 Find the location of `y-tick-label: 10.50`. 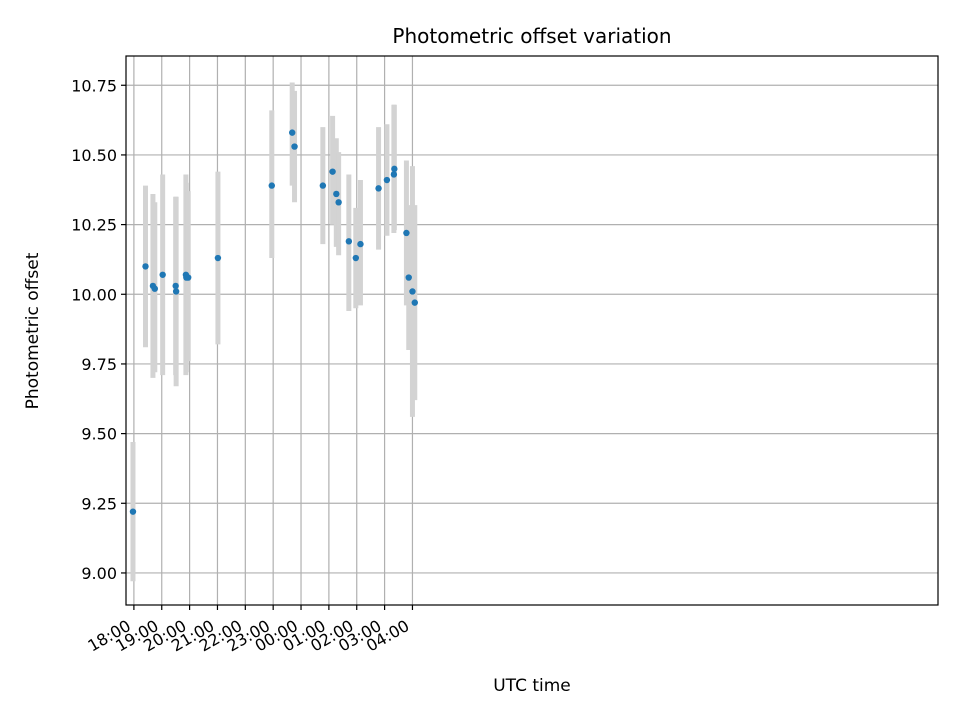

y-tick-label: 10.50 is located at coordinates (94, 155).